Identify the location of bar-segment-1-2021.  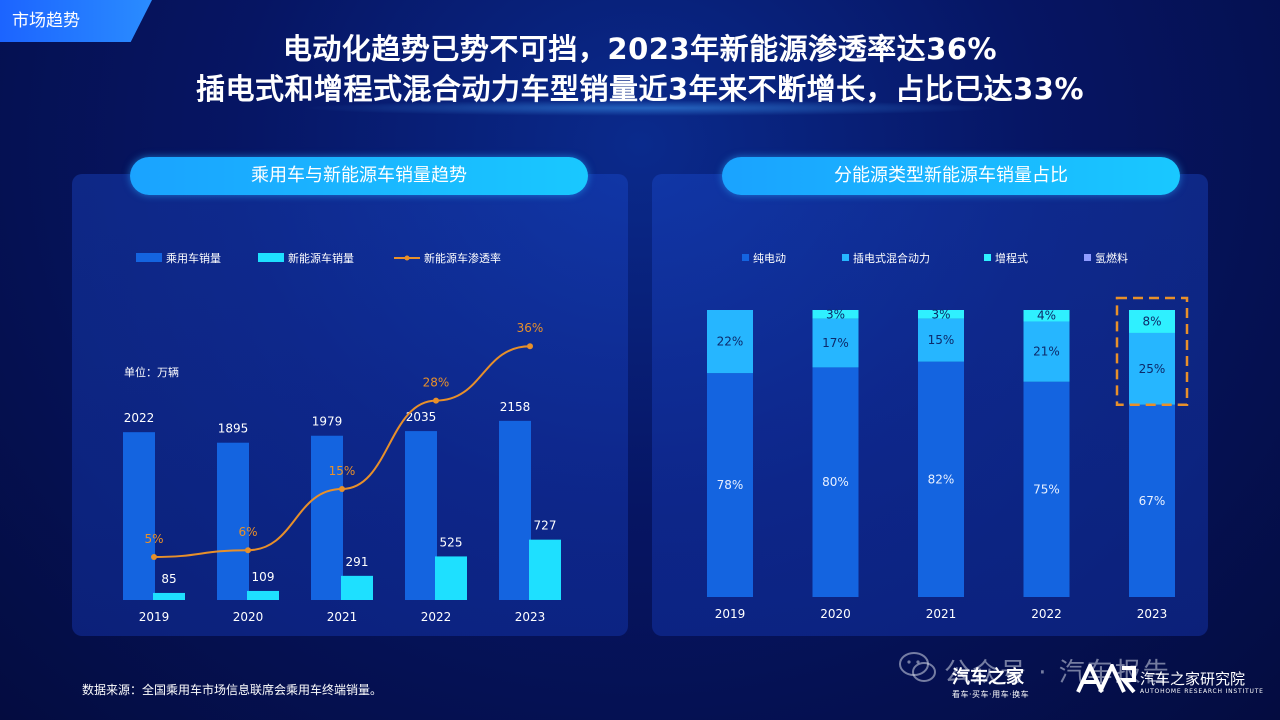
(941, 340).